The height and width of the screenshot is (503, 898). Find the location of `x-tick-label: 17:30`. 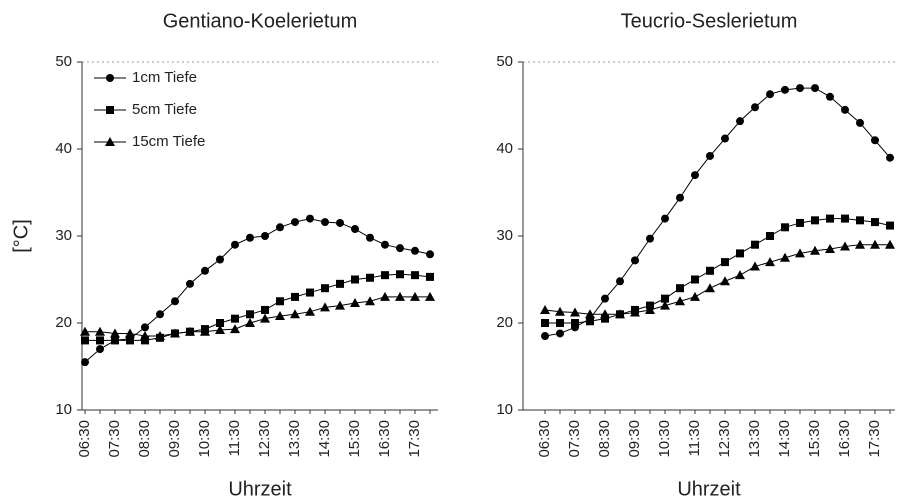

x-tick-label: 17:30 is located at coordinates (414, 439).